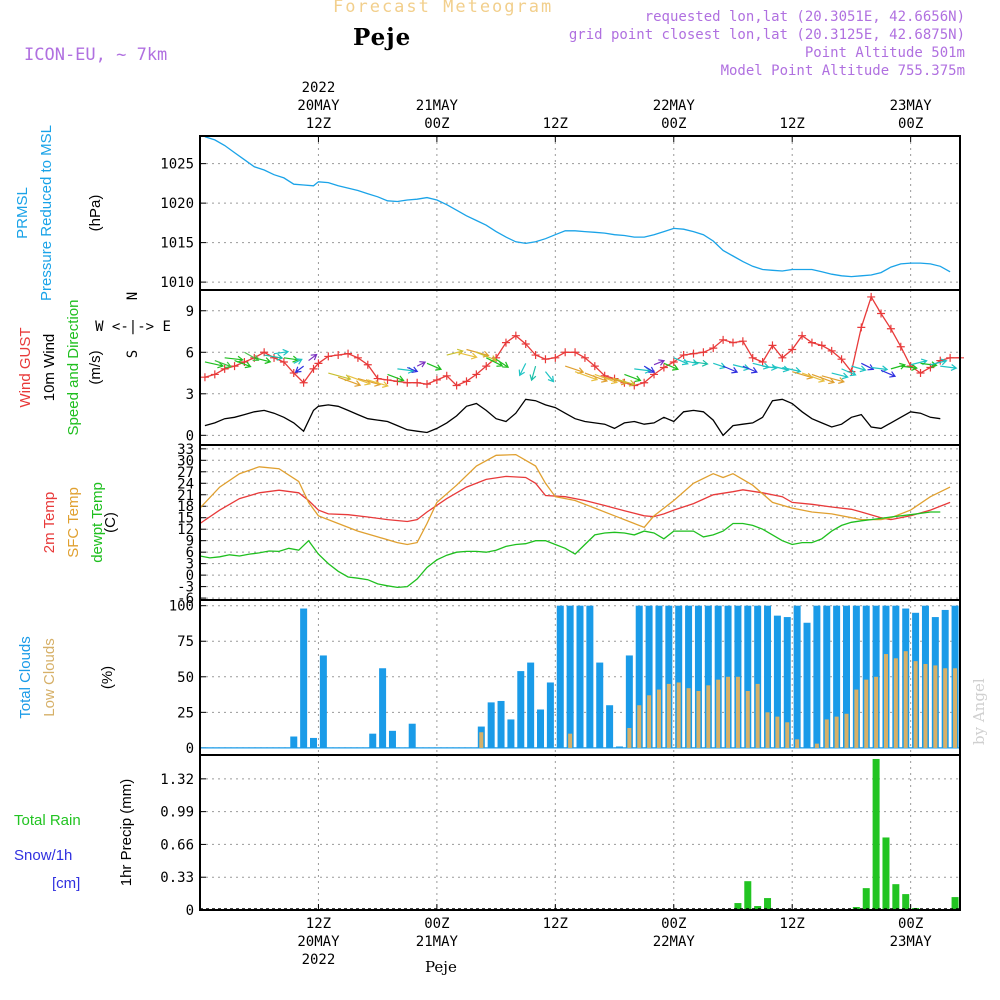 The image size is (1000, 1000). I want to click on temperature-axis-label: SFC Temp, so click(73, 522).